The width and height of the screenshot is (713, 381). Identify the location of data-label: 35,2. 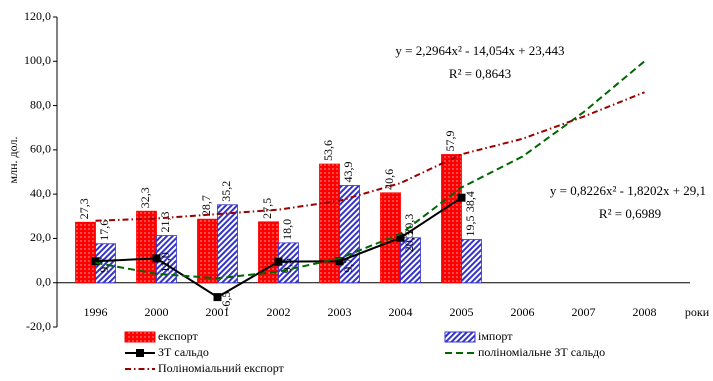
(226, 191).